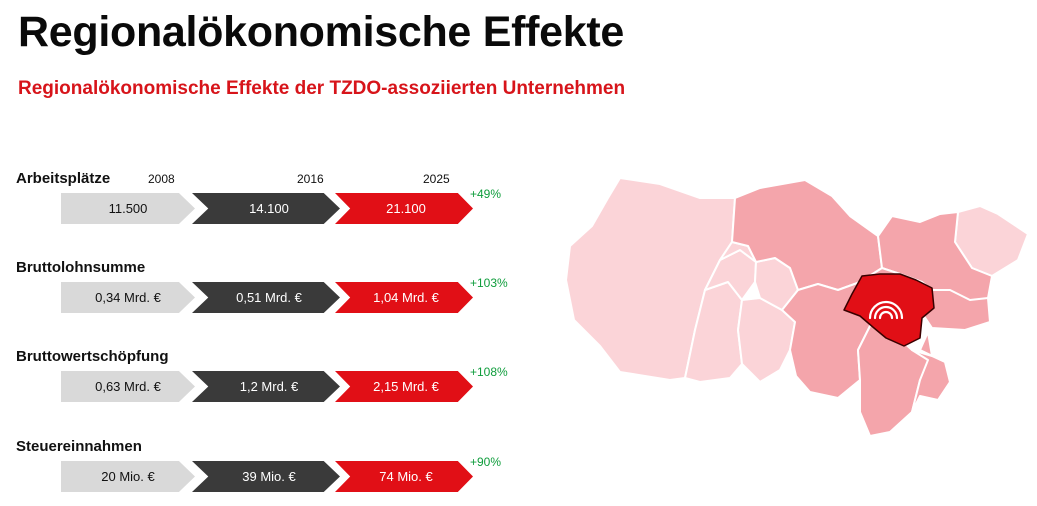  Describe the element at coordinates (489, 283) in the screenshot. I see `growth-percentage: +103%` at that location.